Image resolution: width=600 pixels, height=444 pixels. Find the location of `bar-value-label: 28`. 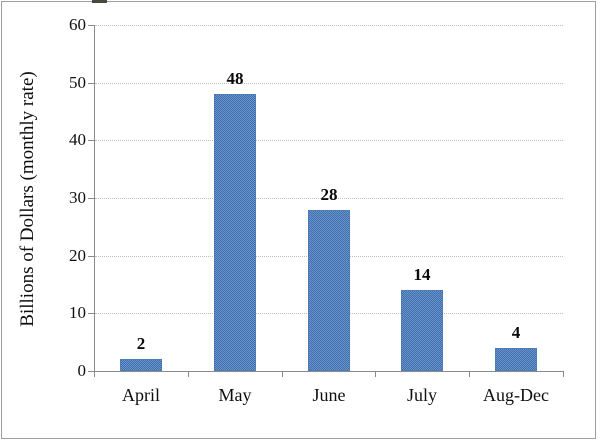

bar-value-label: 28 is located at coordinates (329, 194).